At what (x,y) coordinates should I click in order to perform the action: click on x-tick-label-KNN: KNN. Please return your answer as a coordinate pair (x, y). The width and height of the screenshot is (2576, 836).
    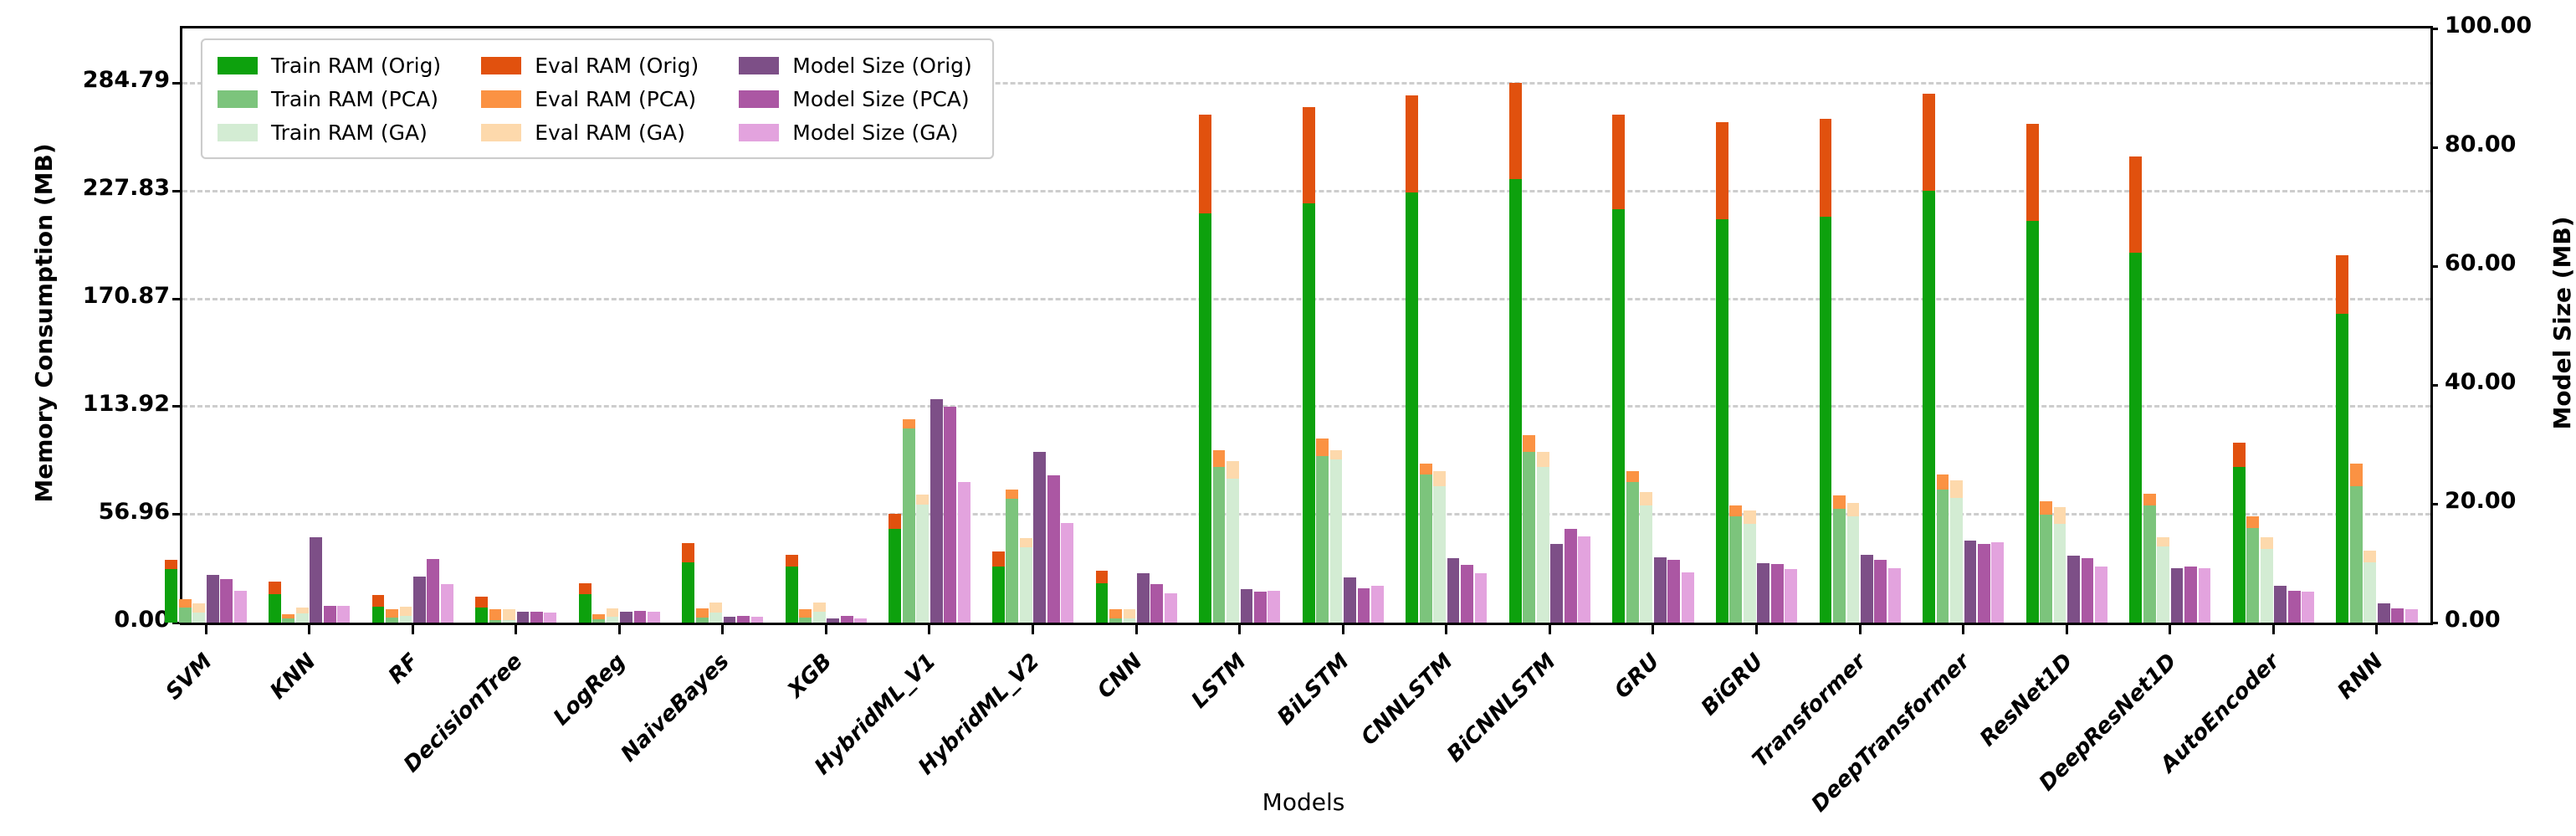
    Looking at the image, I should click on (292, 677).